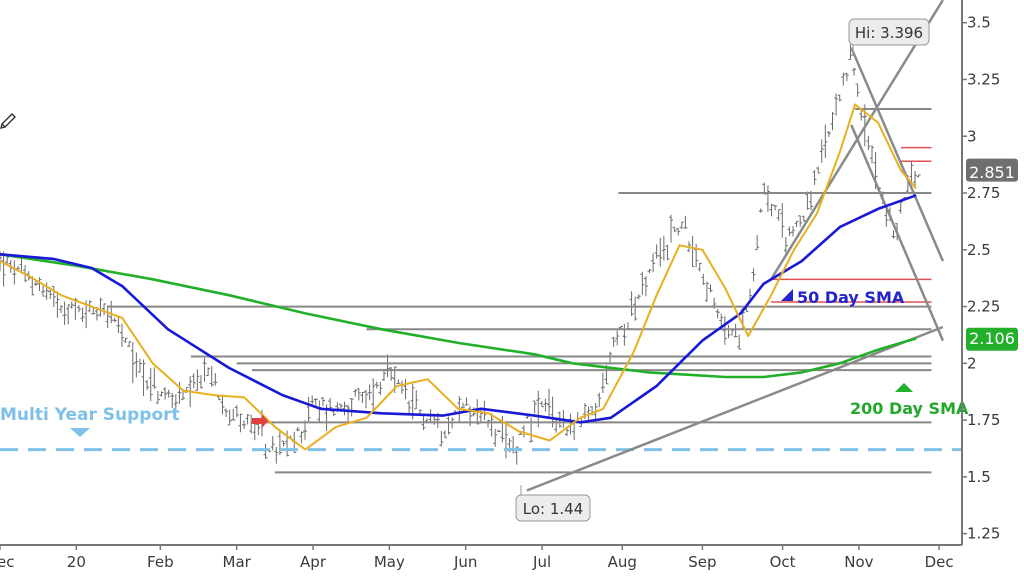  I want to click on high-callout: Hi: 3.396, so click(889, 37).